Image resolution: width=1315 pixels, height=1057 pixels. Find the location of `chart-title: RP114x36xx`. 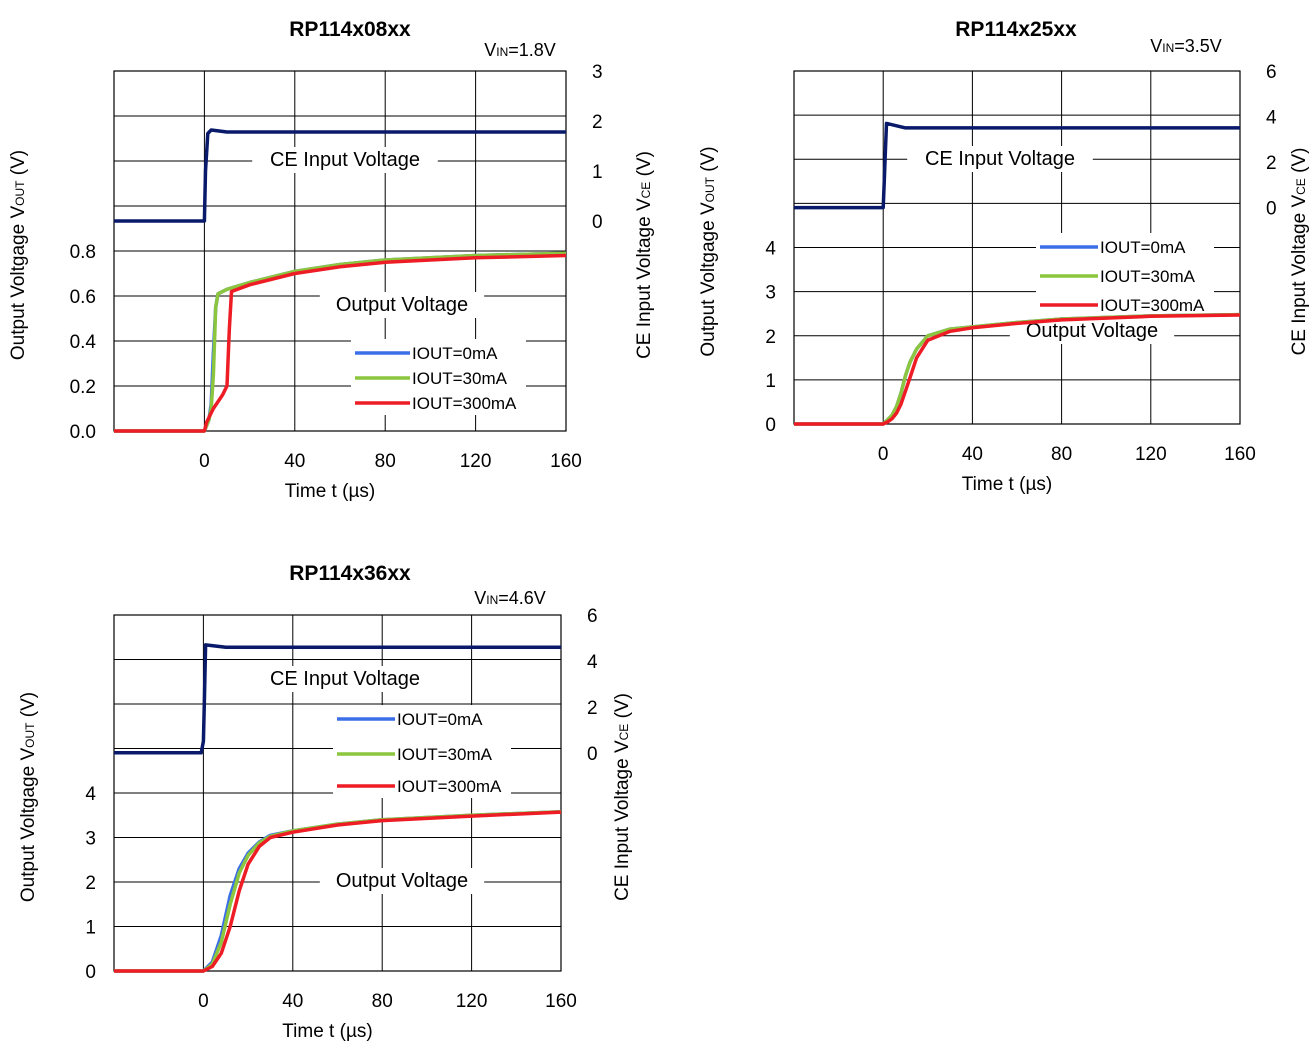

chart-title: RP114x36xx is located at coordinates (350, 573).